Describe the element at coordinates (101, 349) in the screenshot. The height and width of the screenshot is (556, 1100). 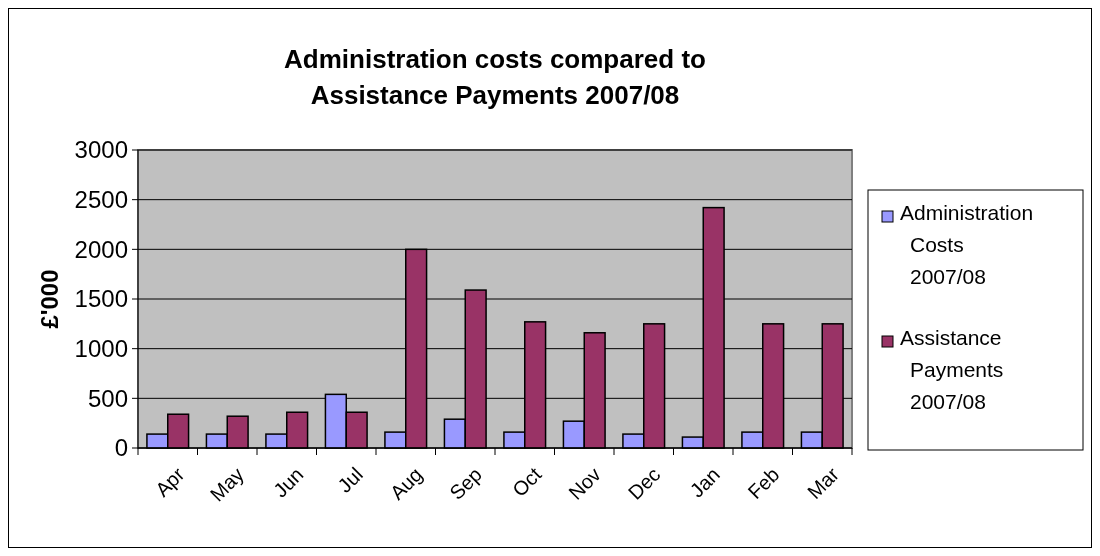
I see `y-tick-label: 1000` at that location.